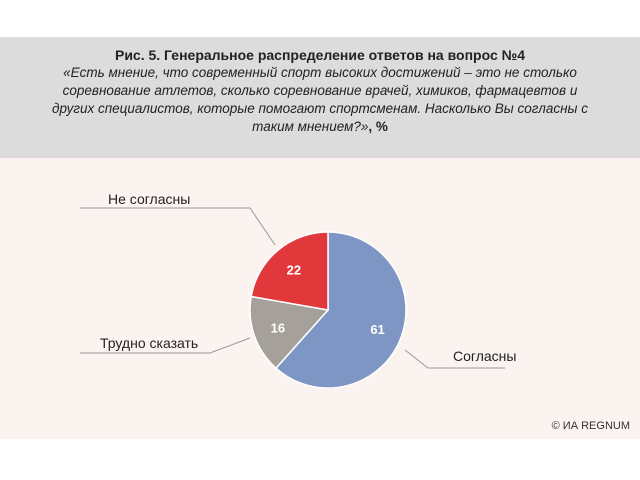  What do you see at coordinates (590, 426) in the screenshot?
I see `credit-text: © ИА REGNUM` at bounding box center [590, 426].